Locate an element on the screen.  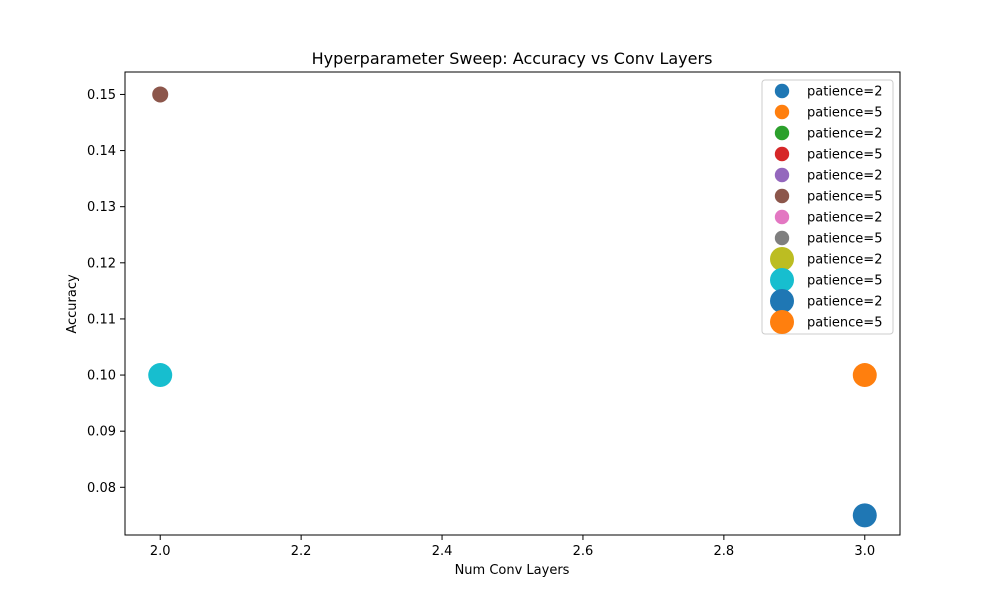
y-tick-label: 0.09 is located at coordinates (101, 432).